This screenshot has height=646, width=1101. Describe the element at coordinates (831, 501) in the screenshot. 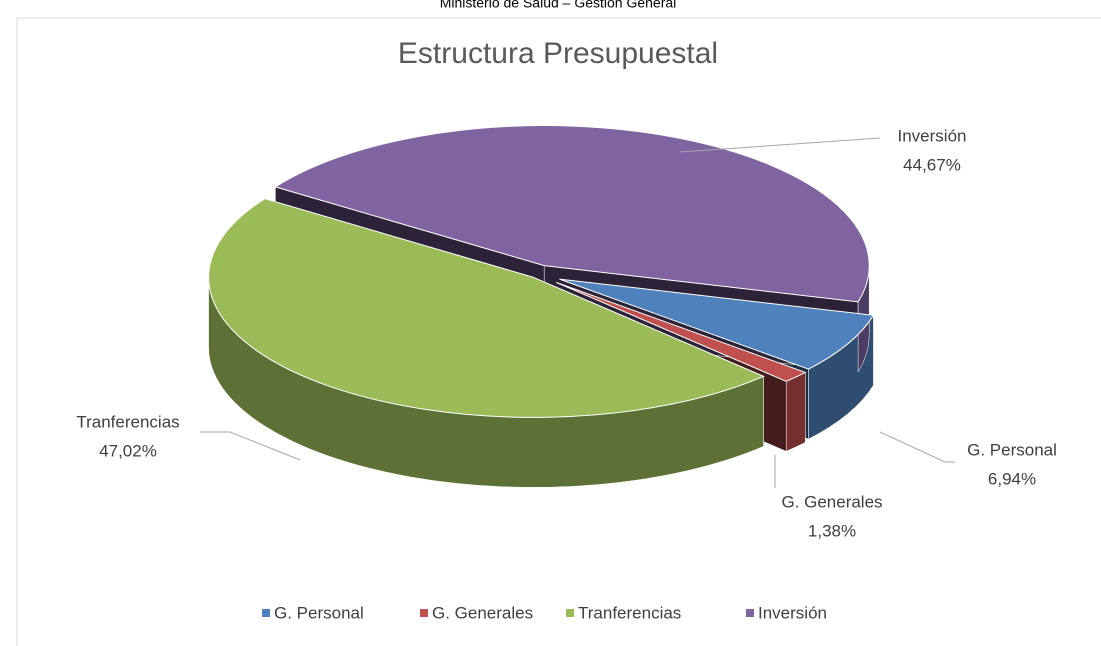

I see `data-label-name: G. Generales` at that location.